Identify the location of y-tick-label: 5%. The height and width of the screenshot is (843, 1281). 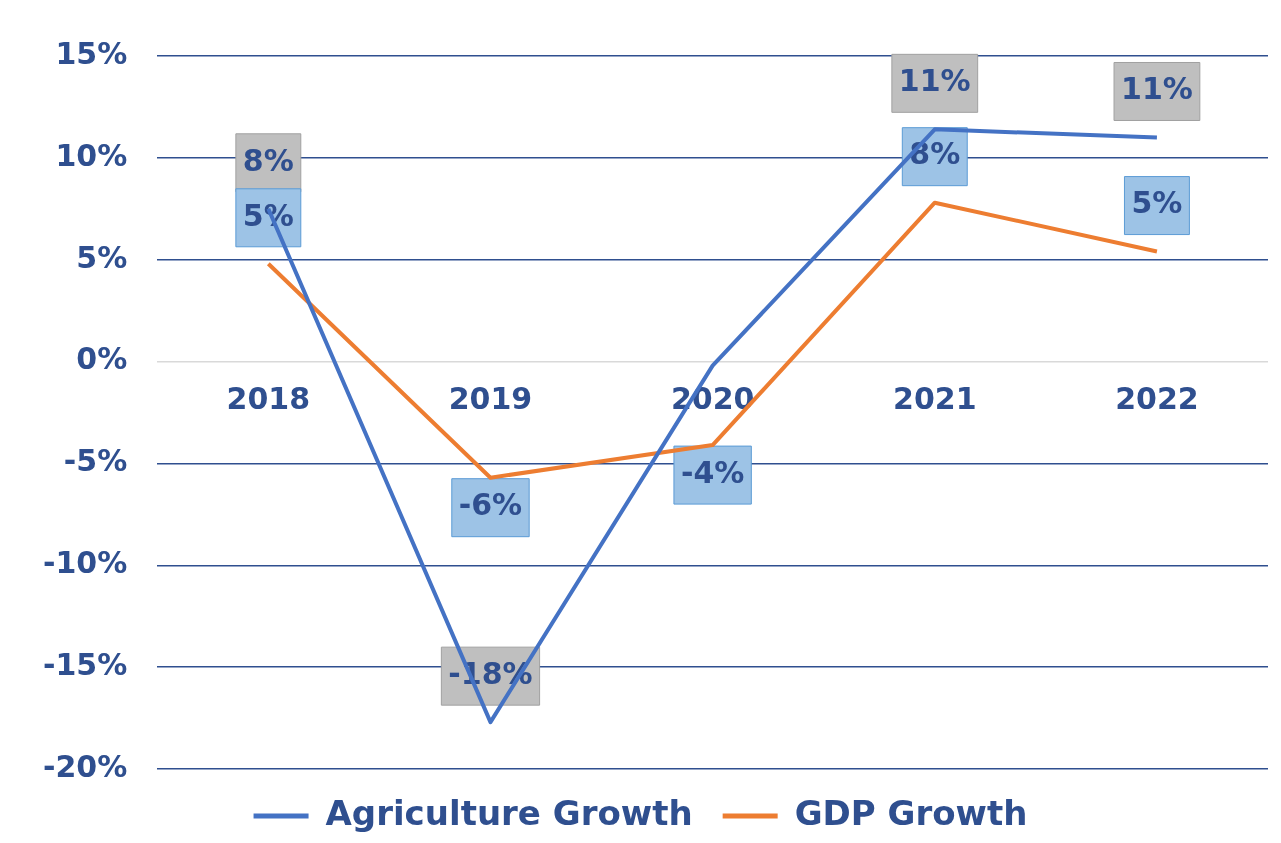
(102, 257).